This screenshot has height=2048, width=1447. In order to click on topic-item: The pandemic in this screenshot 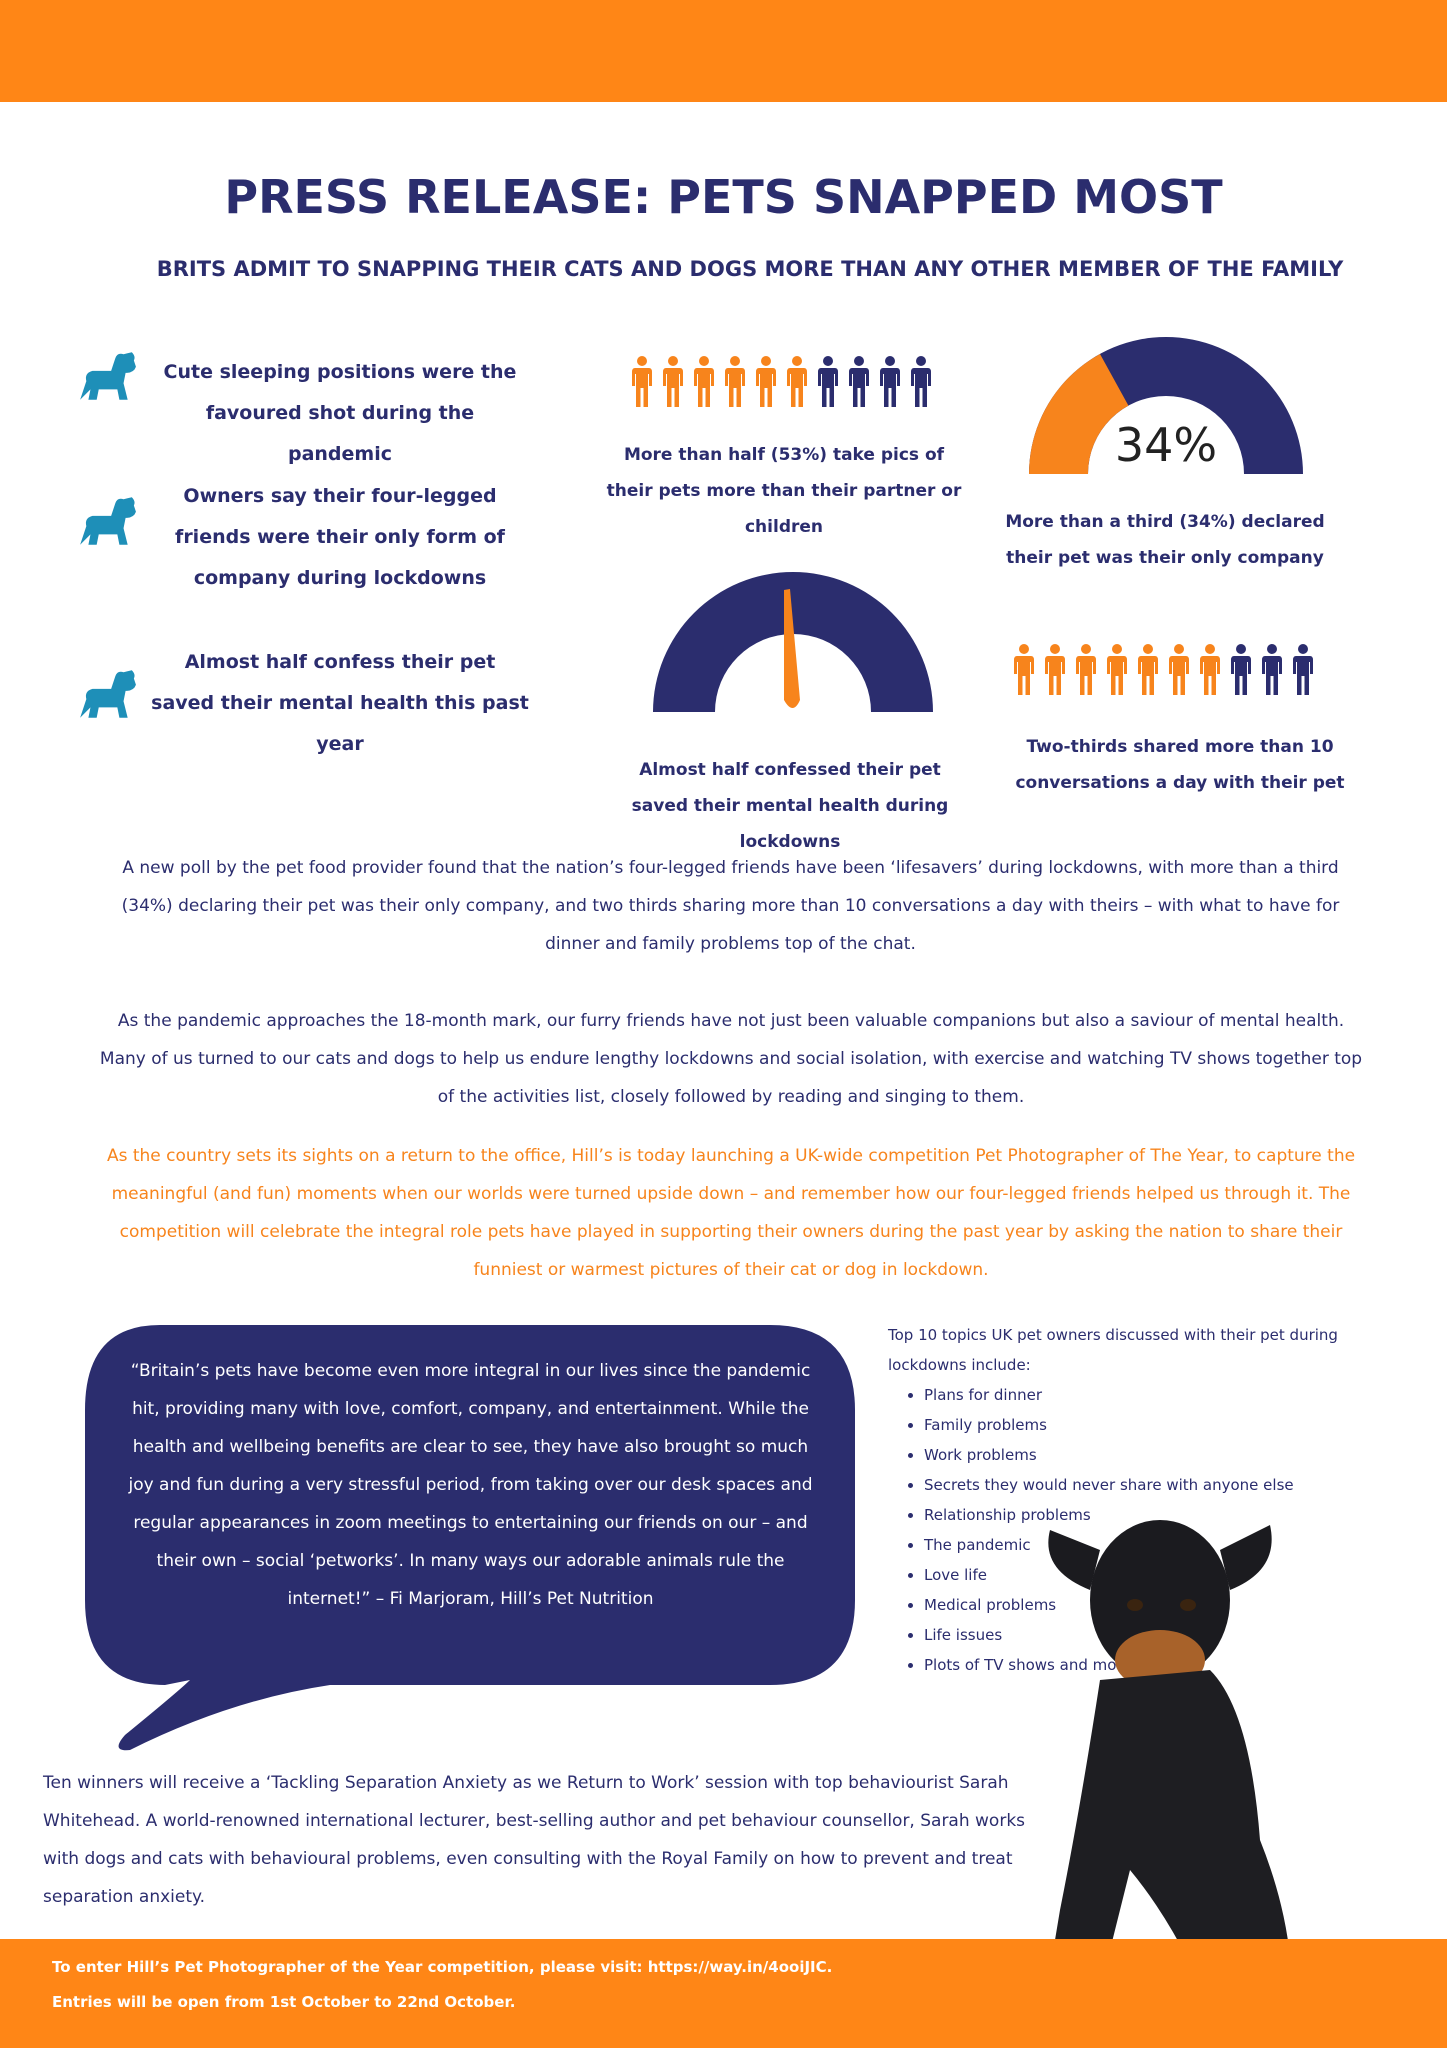, I will do `click(1149, 1545)`.